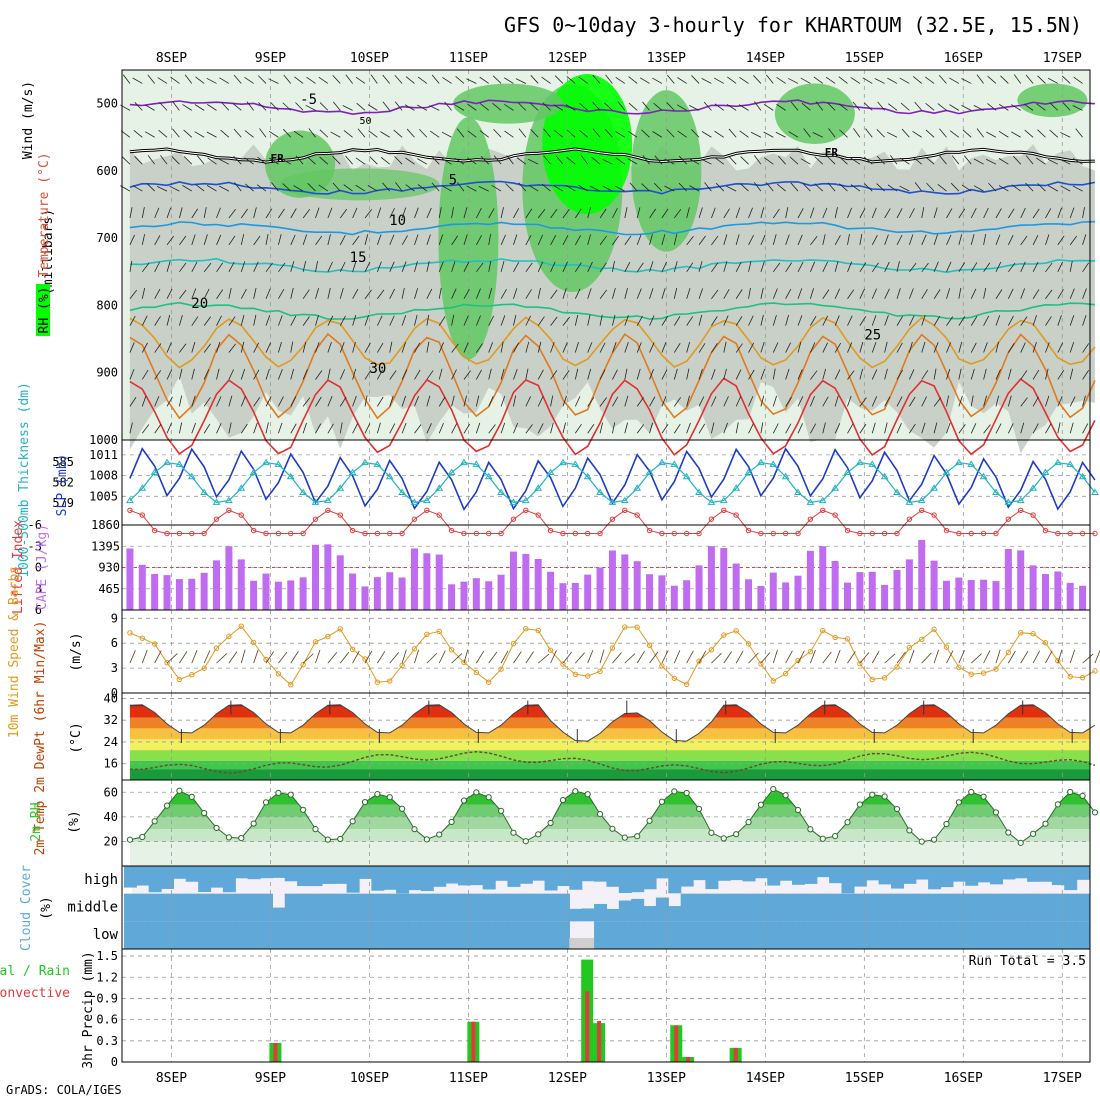 The image size is (1100, 1104). What do you see at coordinates (699, 533) in the screenshot?
I see `li-marker` at bounding box center [699, 533].